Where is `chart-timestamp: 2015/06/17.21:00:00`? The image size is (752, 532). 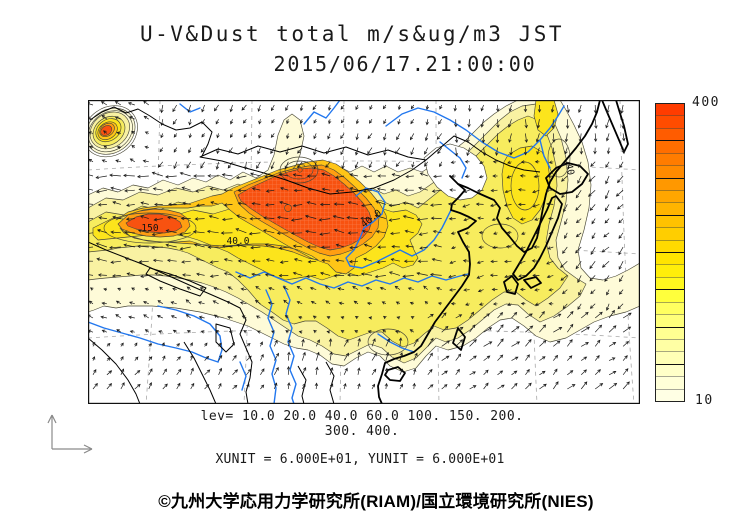 chart-timestamp: 2015/06/17.21:00:00 is located at coordinates (405, 64).